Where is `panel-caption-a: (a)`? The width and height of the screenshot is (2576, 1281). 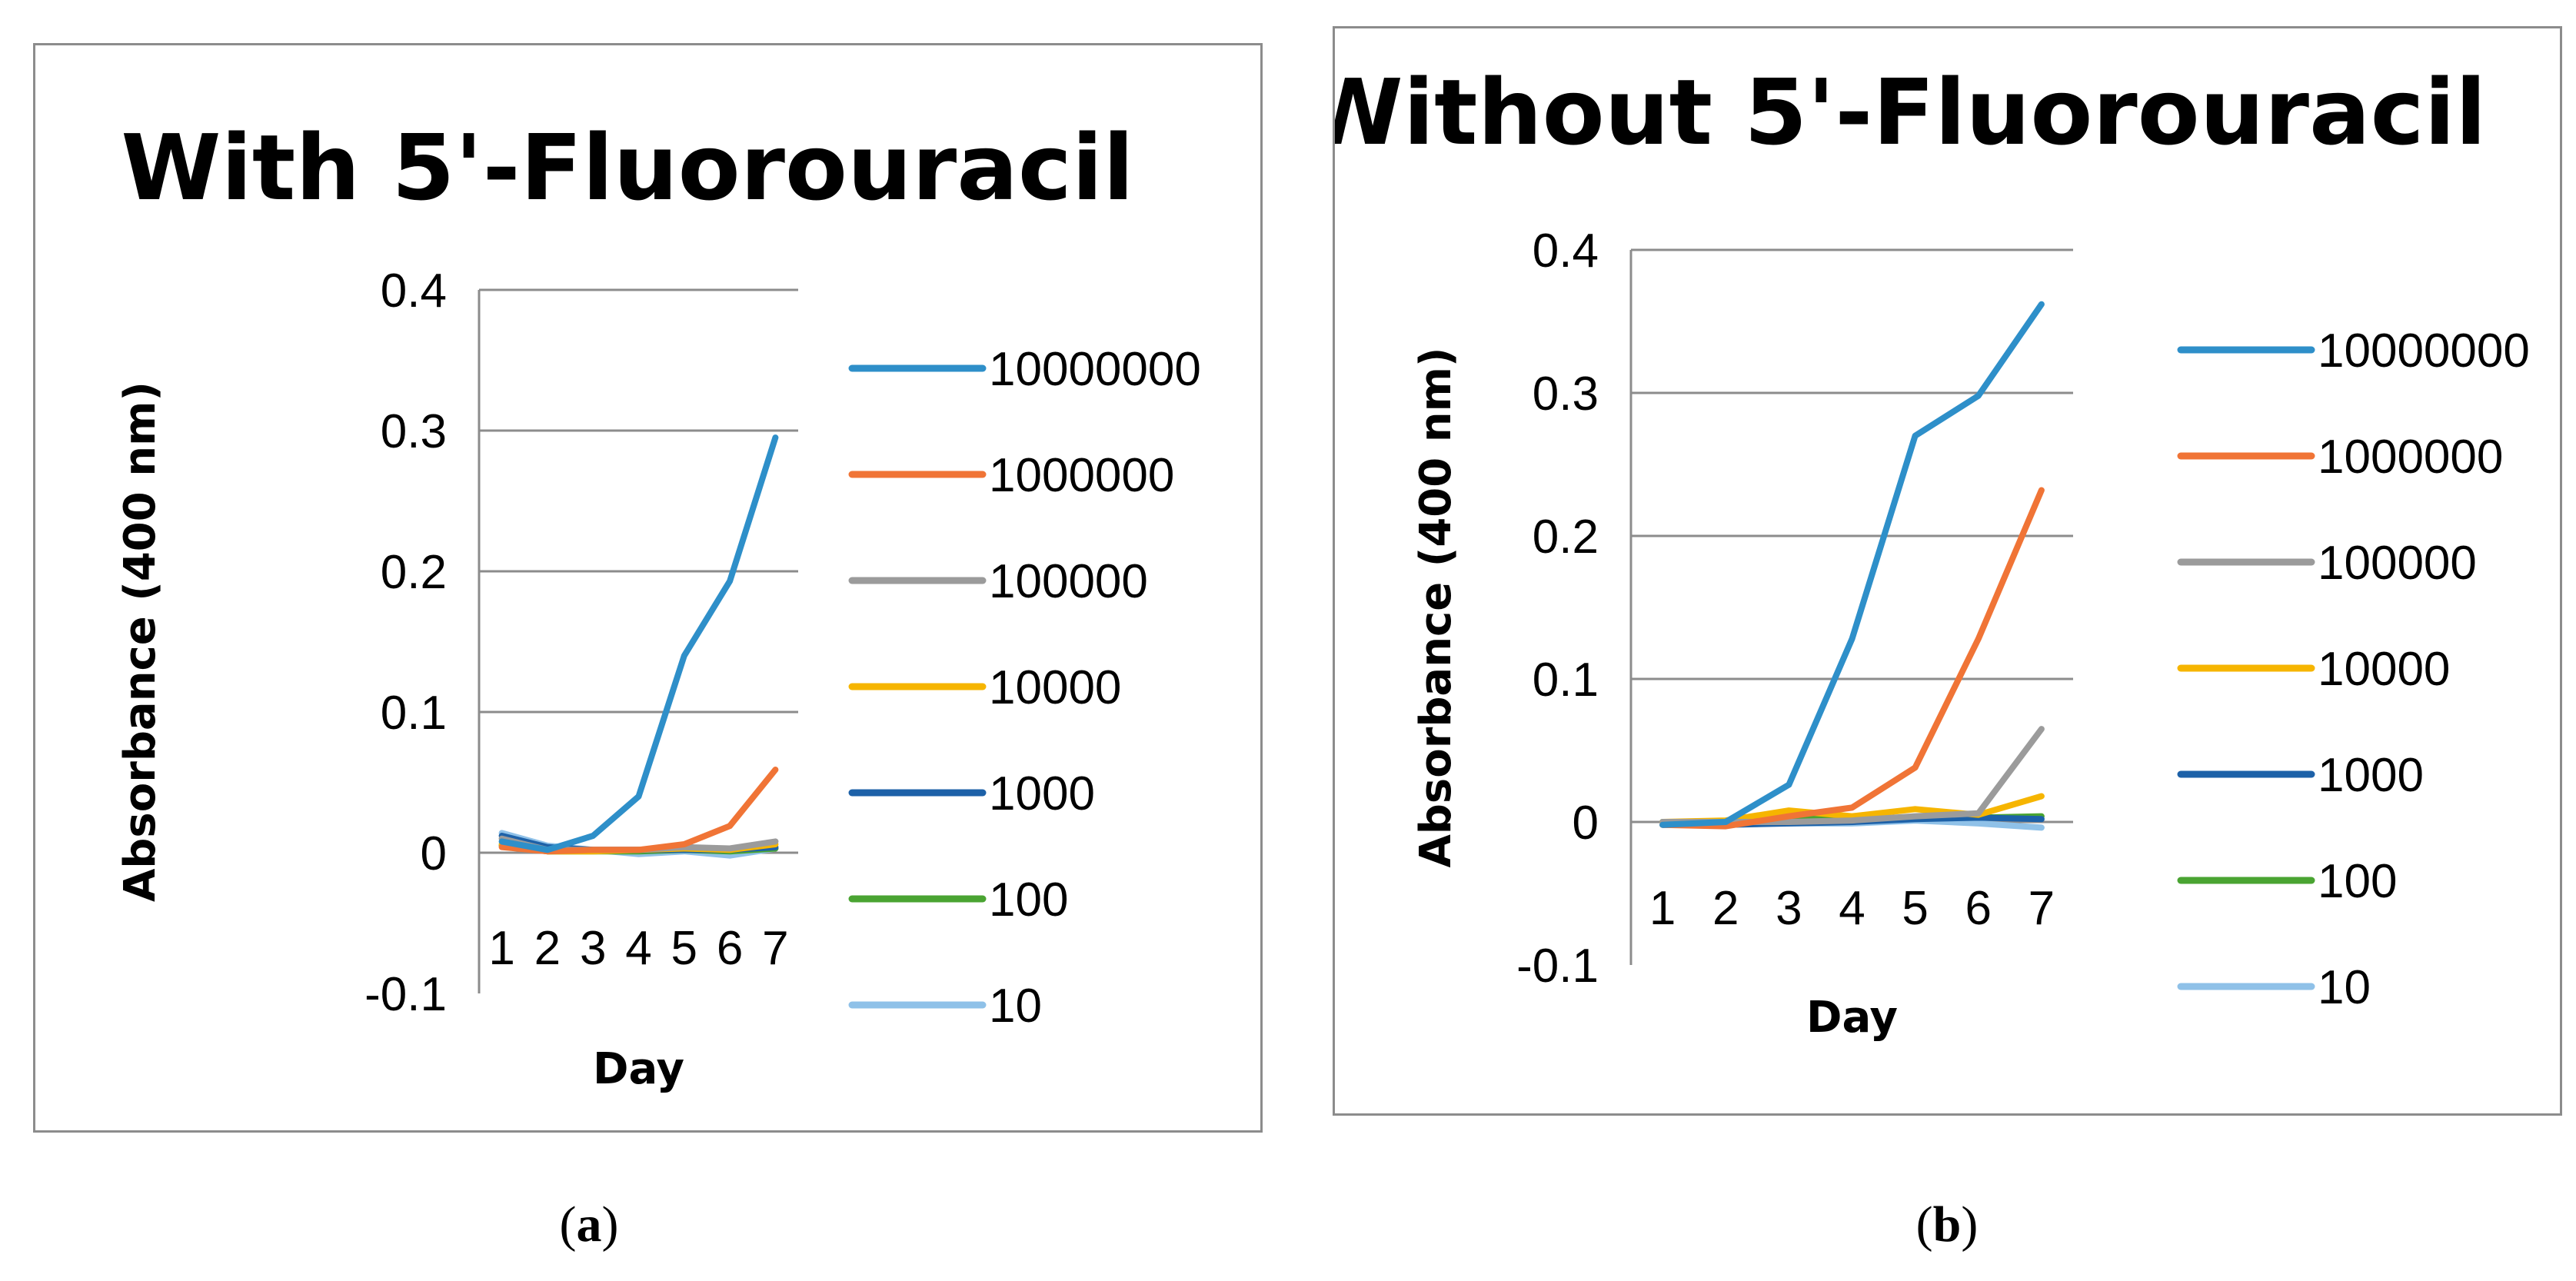
panel-caption-a: (a) is located at coordinates (589, 1225).